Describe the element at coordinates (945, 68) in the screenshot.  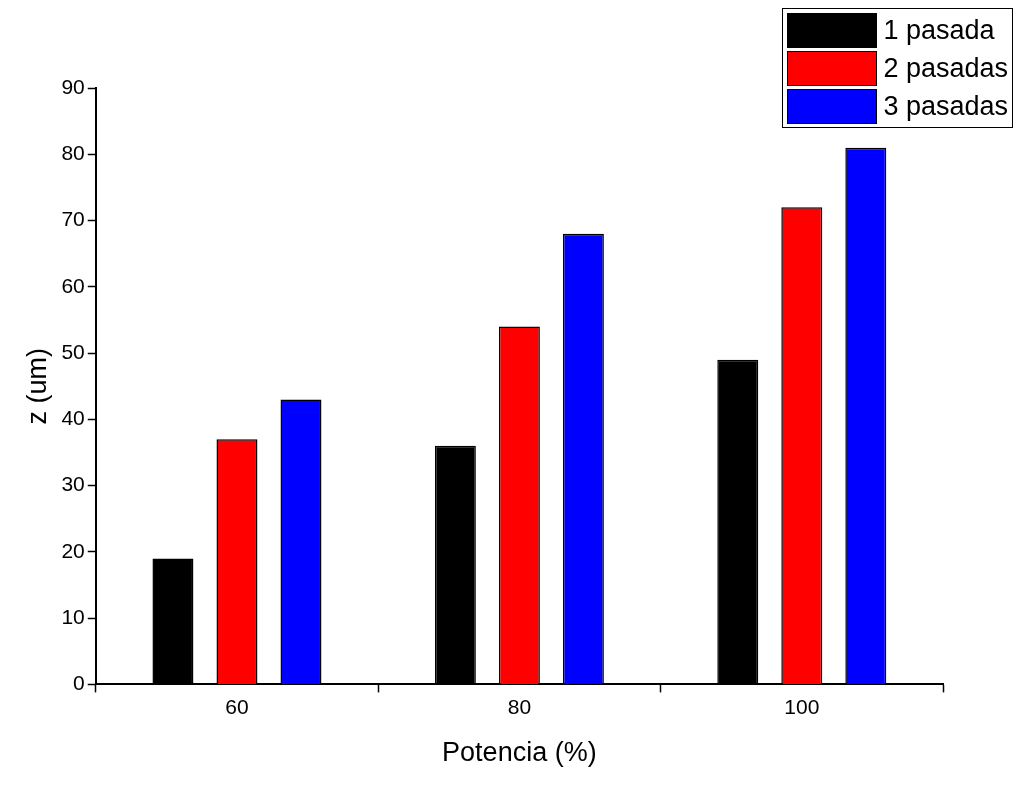
I see `legend-label: 2 pasadas` at that location.